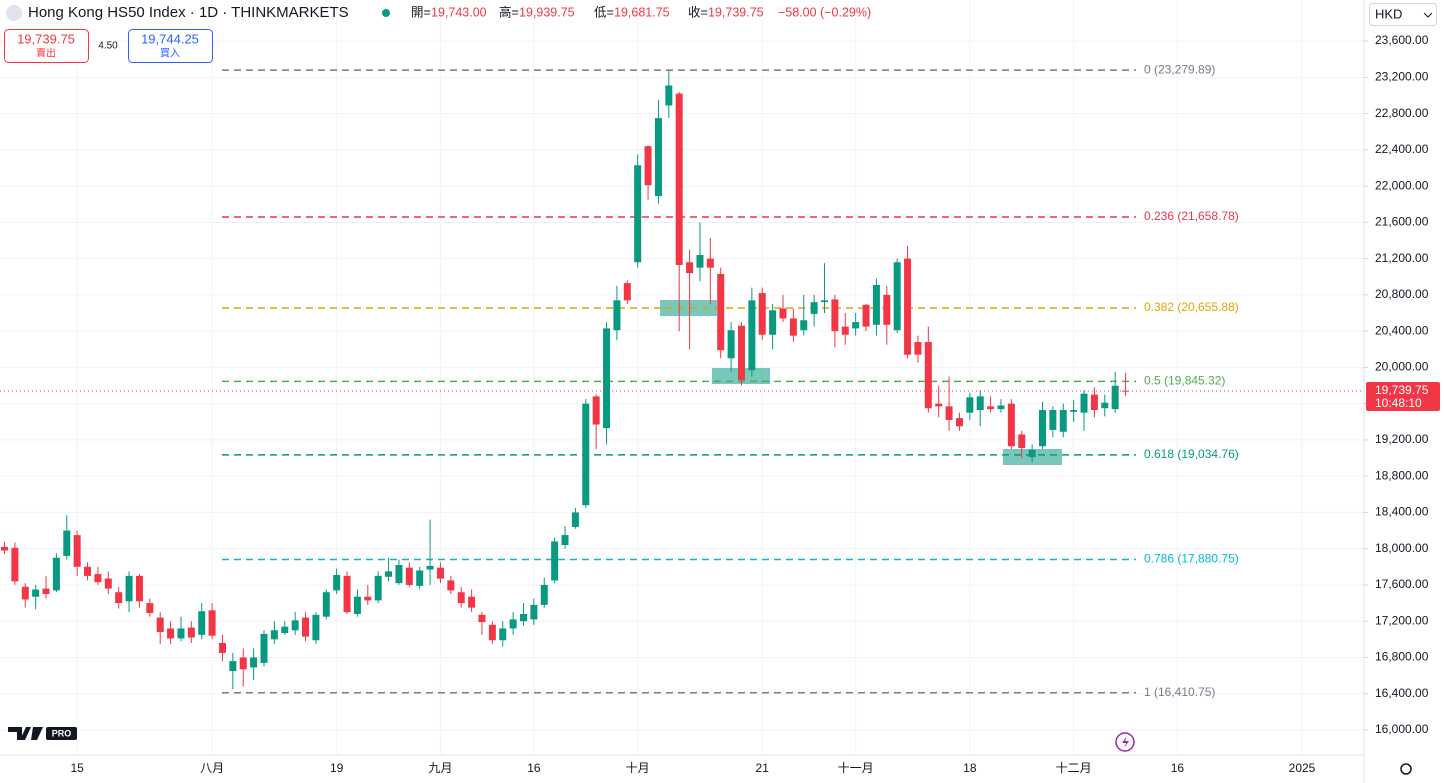  What do you see at coordinates (1302, 768) in the screenshot?
I see `x-tick-label: 2025` at bounding box center [1302, 768].